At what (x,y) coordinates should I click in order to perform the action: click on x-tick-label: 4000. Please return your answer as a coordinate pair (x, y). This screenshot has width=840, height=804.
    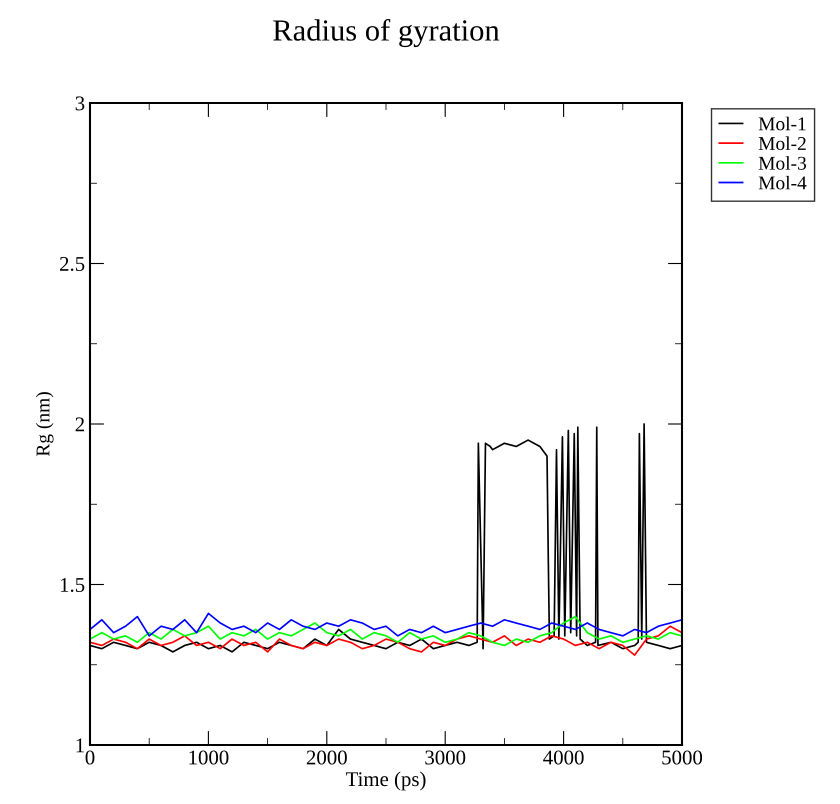
    Looking at the image, I should click on (563, 757).